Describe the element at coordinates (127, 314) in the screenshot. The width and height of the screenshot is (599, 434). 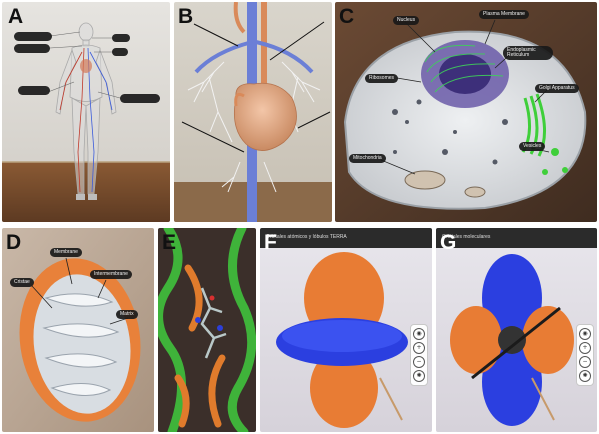
I see `mito-label-matrix: Matrix` at that location.